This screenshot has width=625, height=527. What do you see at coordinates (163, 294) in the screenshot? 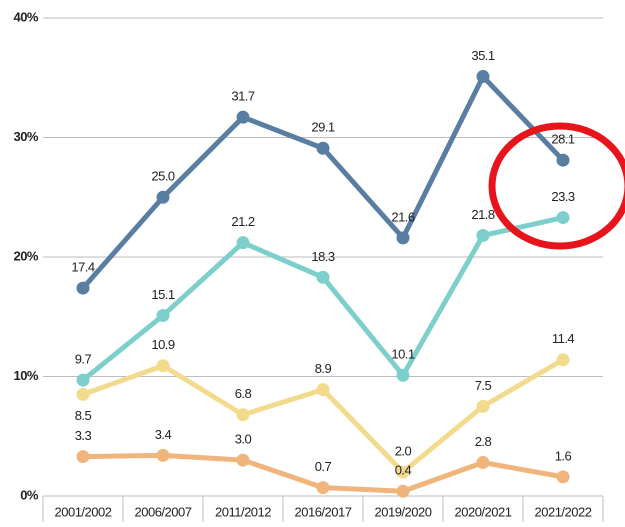
I see `data-label: 15.1` at bounding box center [163, 294].